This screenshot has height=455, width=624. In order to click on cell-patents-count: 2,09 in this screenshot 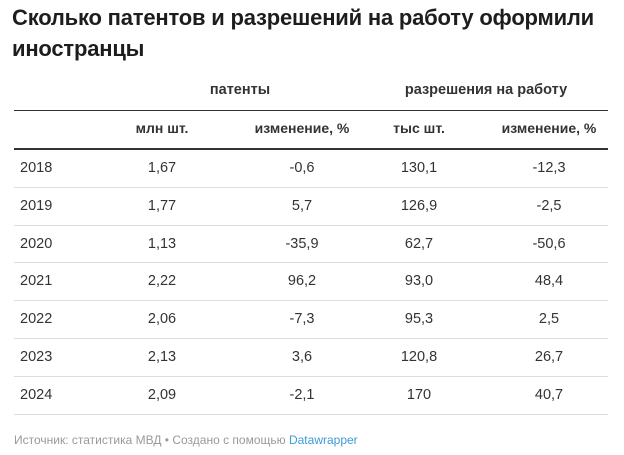, I will do `click(162, 394)`.